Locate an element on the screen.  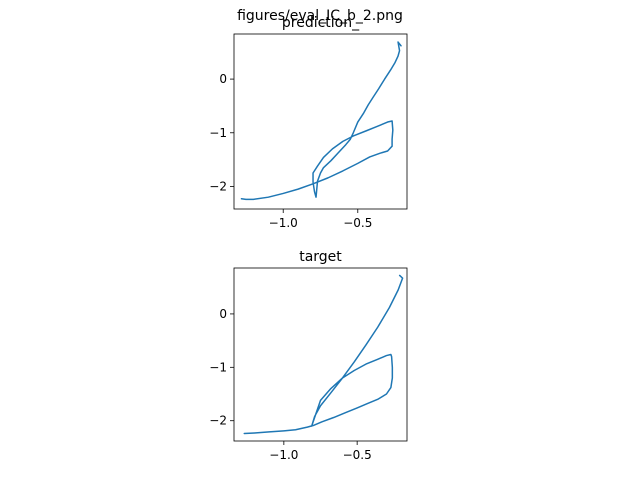
subplot-title: target is located at coordinates (320, 257).